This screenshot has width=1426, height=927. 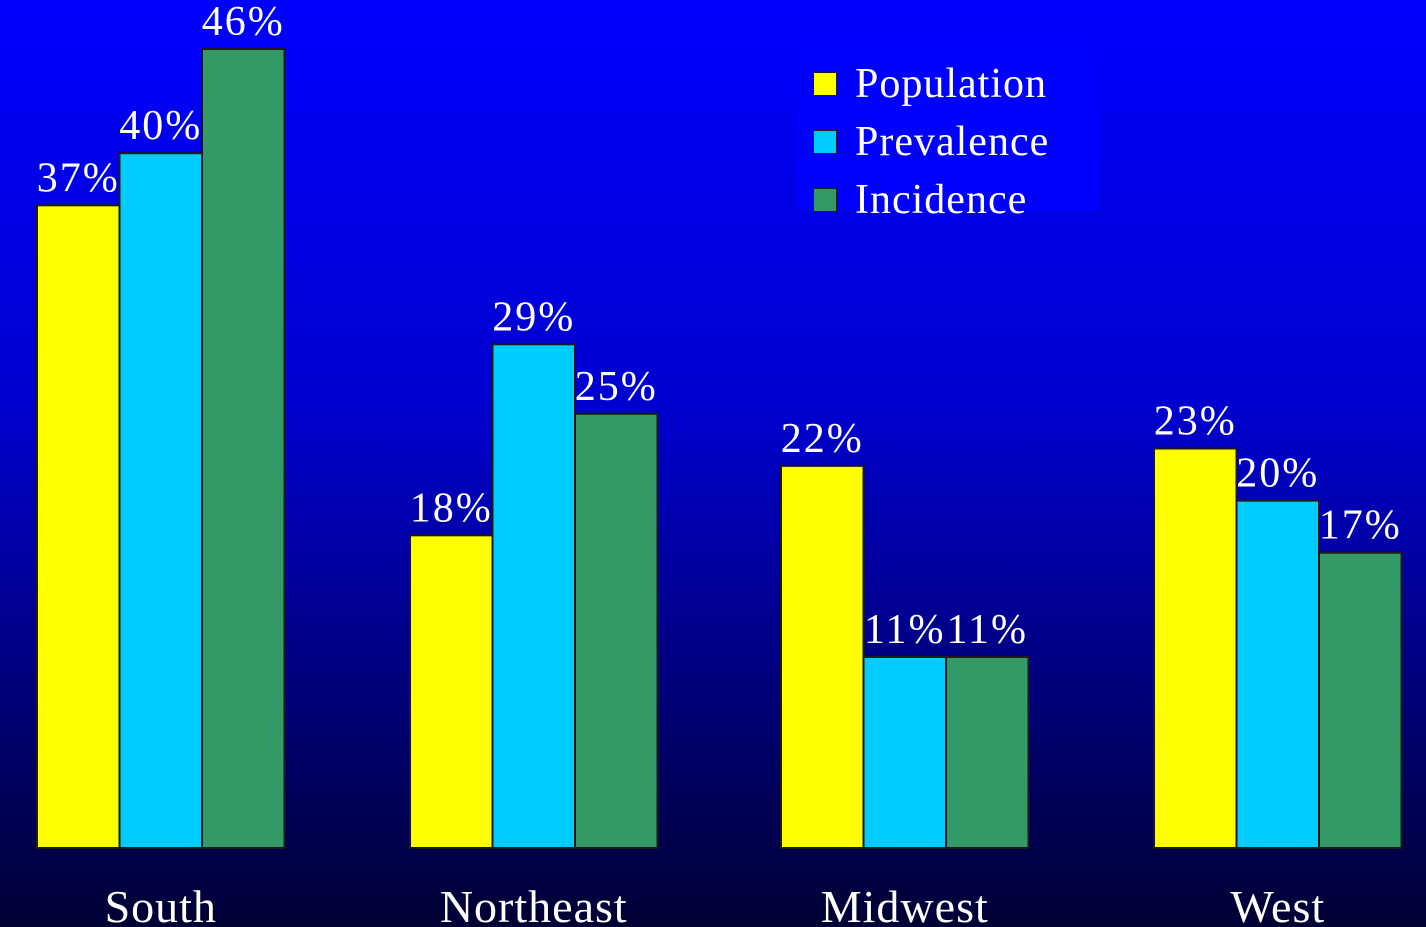 What do you see at coordinates (951, 84) in the screenshot?
I see `legend-label-population: Population` at bounding box center [951, 84].